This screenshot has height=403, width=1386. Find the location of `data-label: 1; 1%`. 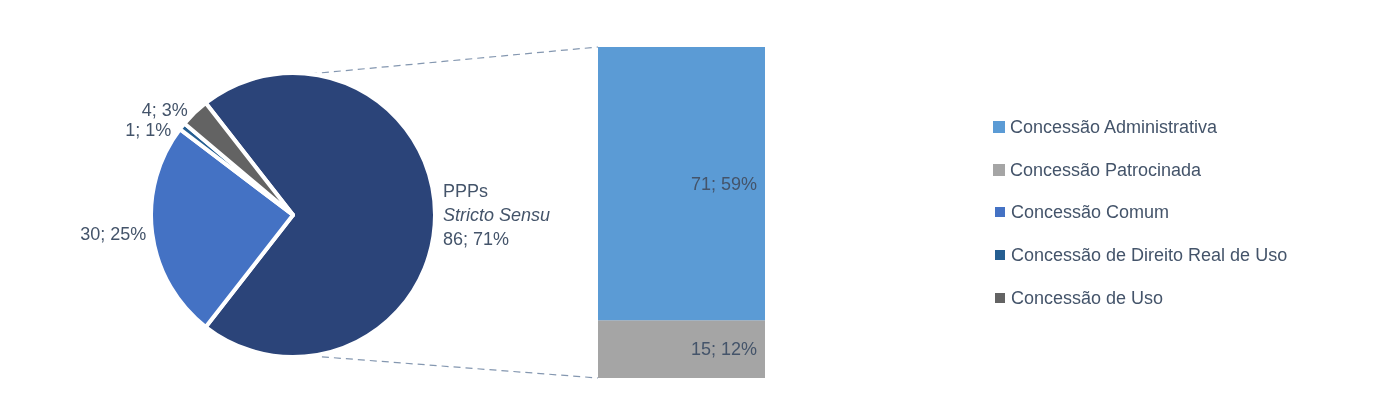

data-label: 1; 1% is located at coordinates (148, 129).